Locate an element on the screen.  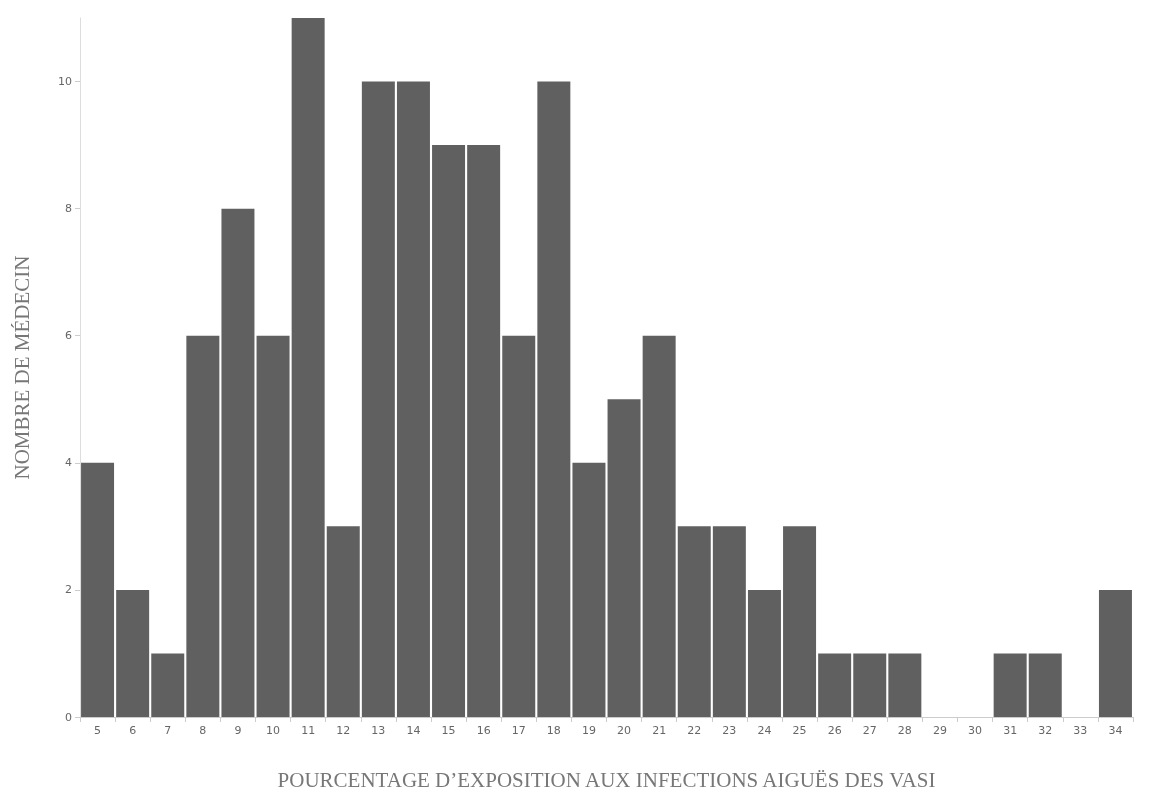
x-tick-label: 27 is located at coordinates (869, 730).